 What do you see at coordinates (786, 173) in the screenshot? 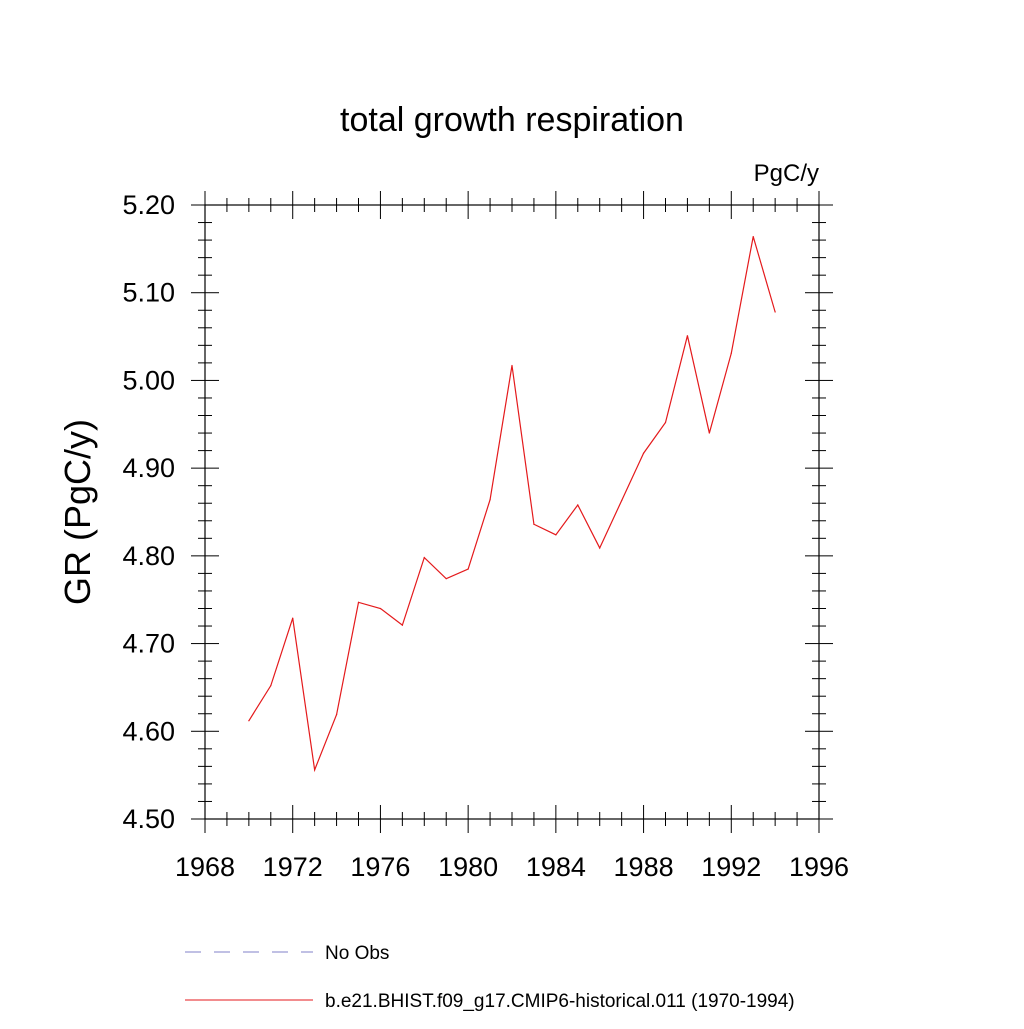
I see `units-label: PgC/y` at bounding box center [786, 173].